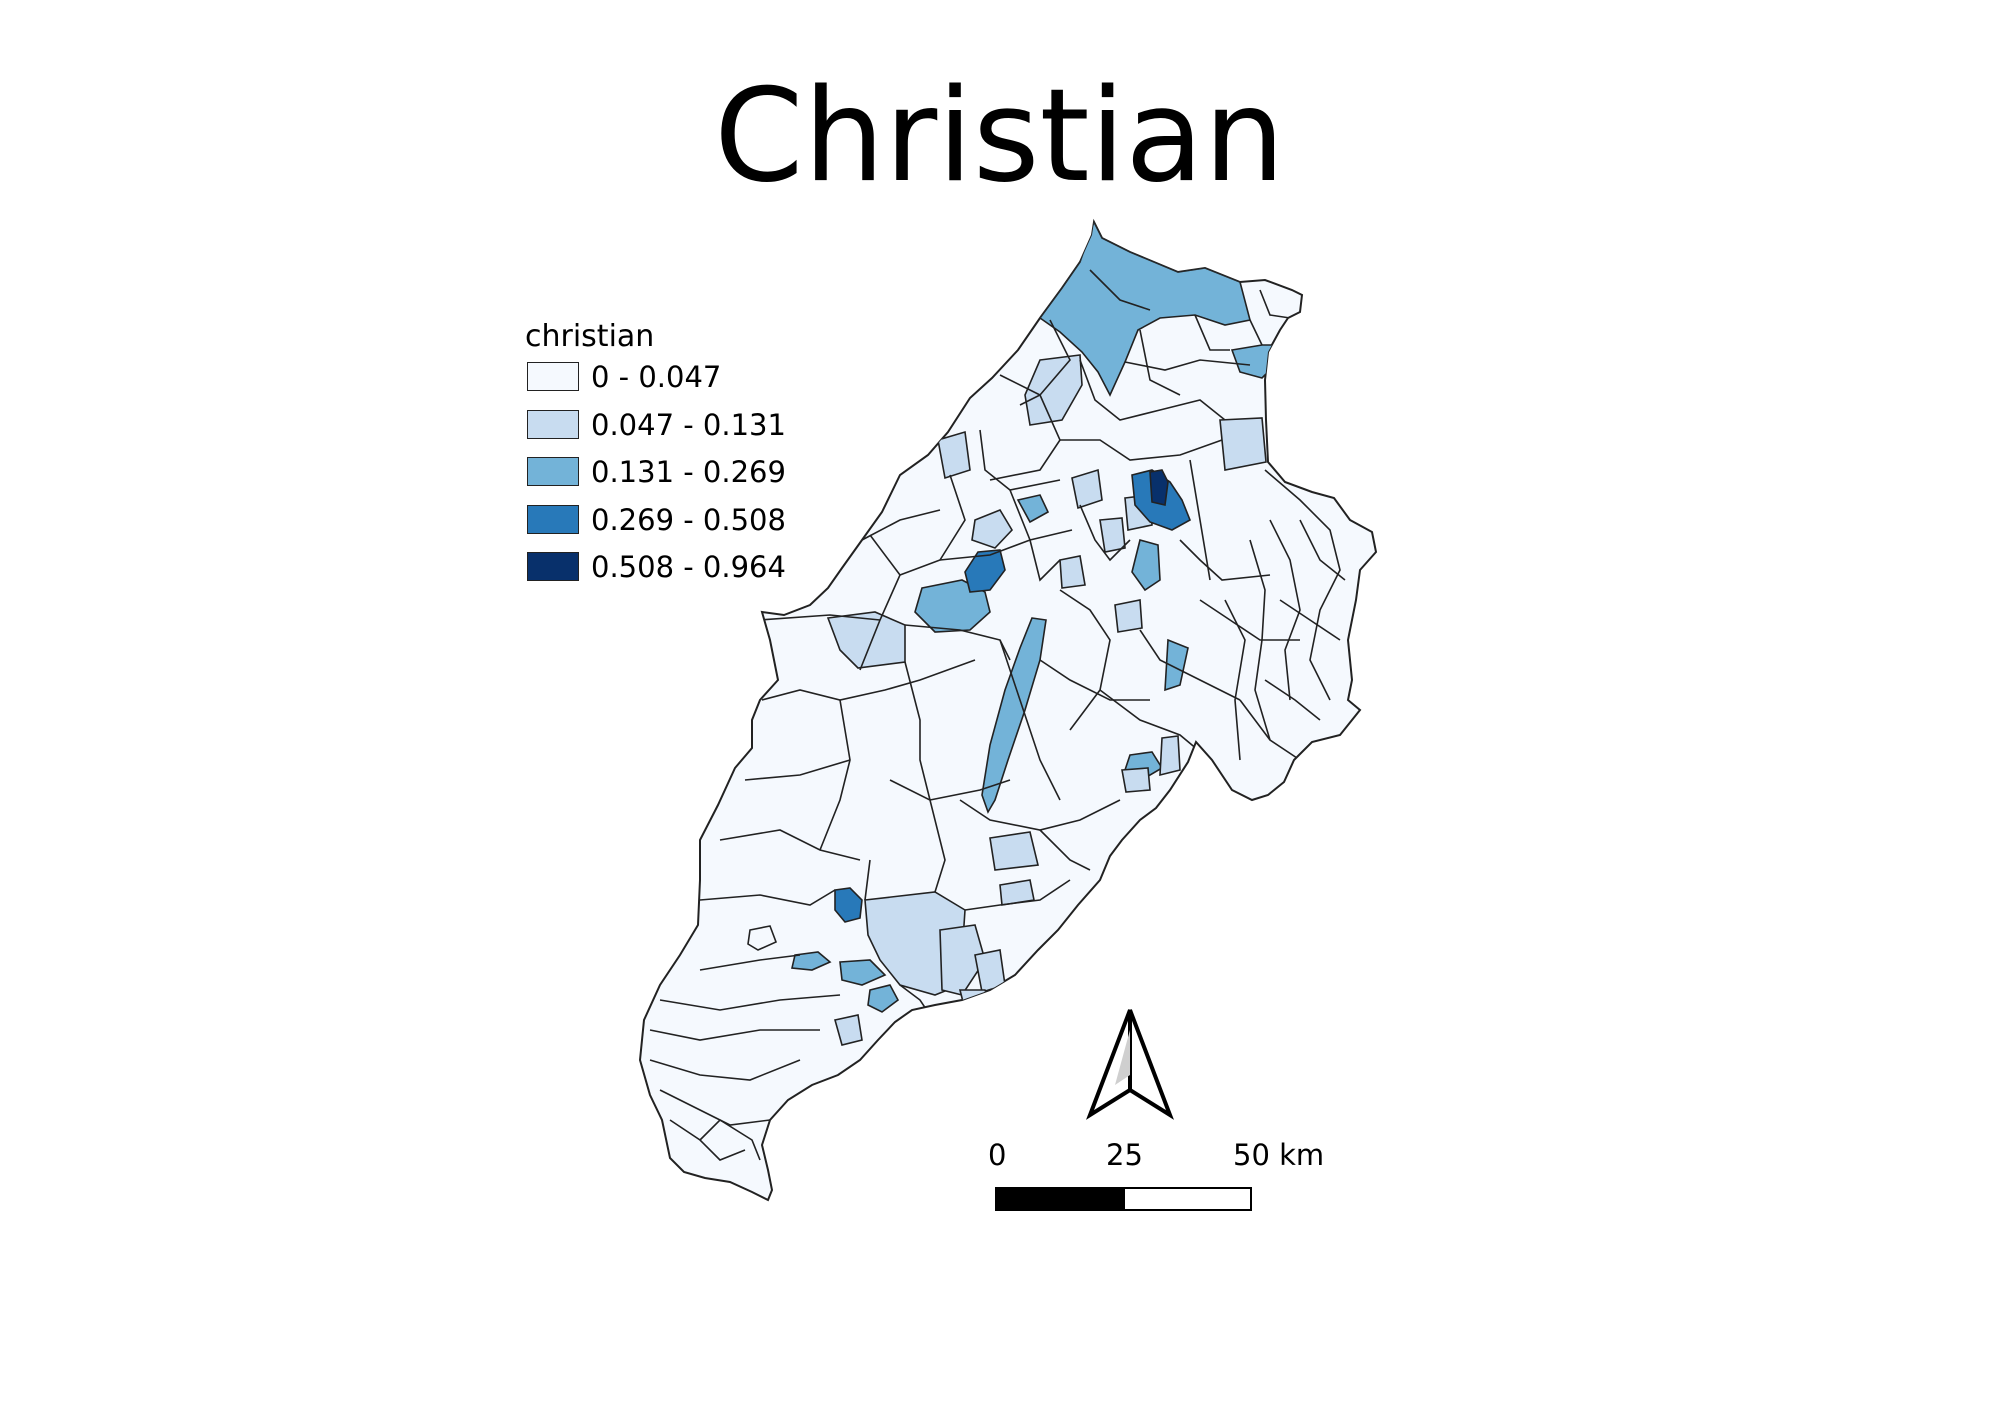 The height and width of the screenshot is (1412, 1999). Describe the element at coordinates (688, 567) in the screenshot. I see `legend-label: 0.508 - 0.964` at that location.